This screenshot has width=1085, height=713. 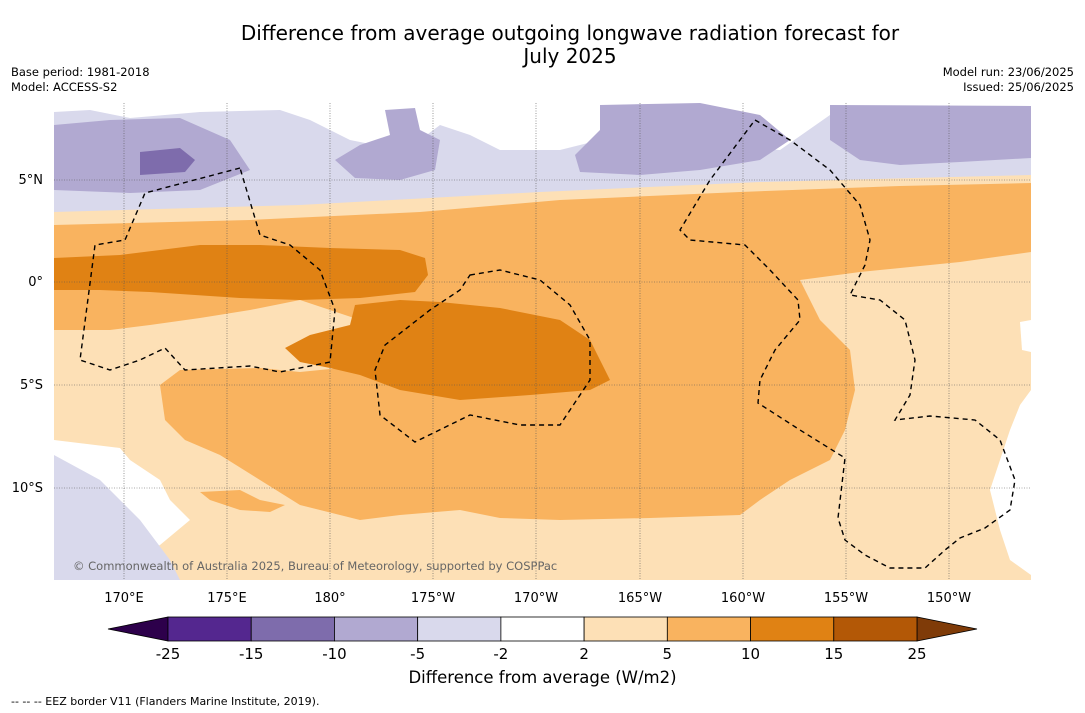 I want to click on lon-label: 170°E, so click(x=124, y=598).